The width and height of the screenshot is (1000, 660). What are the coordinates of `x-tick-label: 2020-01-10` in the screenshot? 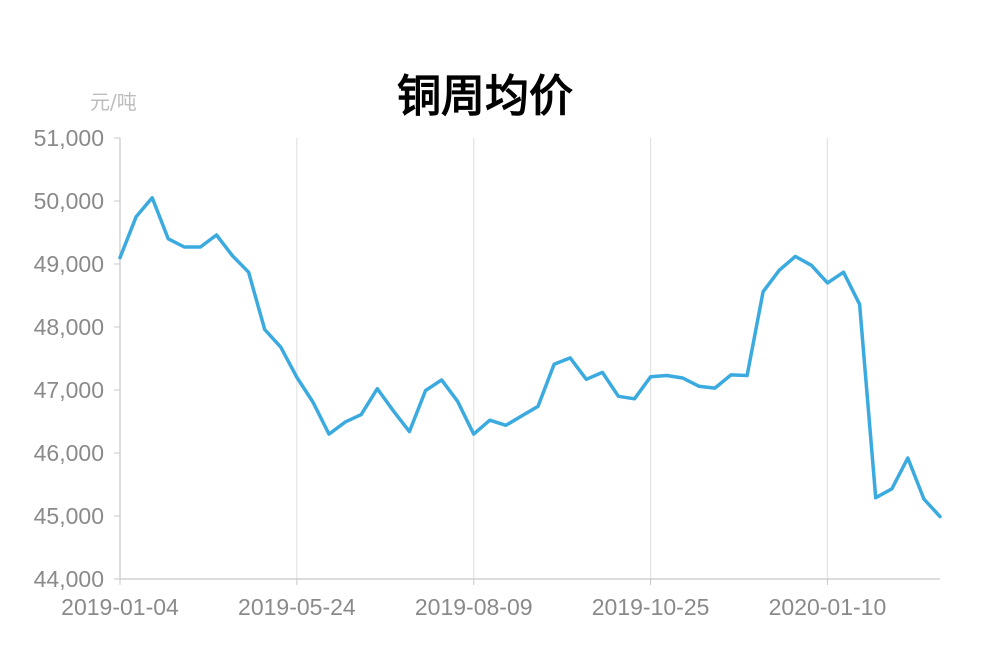 It's located at (828, 607).